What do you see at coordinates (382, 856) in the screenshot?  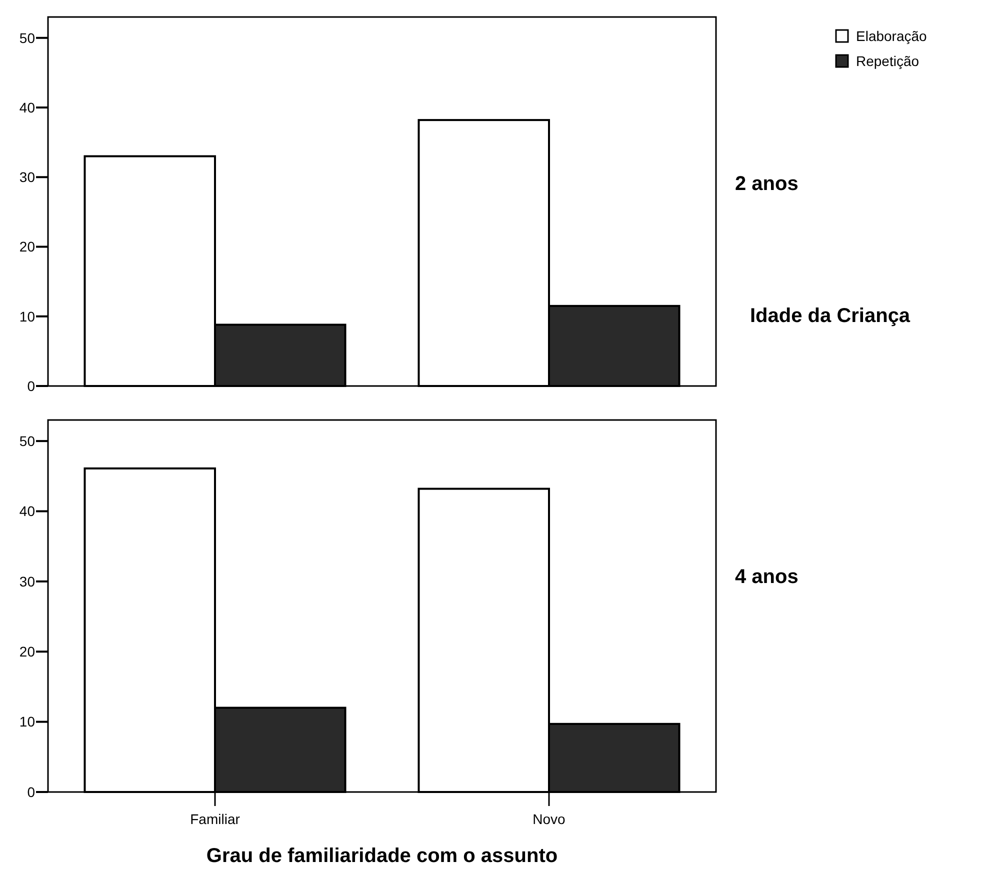 I see `x-axis-title: Grau de familiaridade com o assunto` at bounding box center [382, 856].